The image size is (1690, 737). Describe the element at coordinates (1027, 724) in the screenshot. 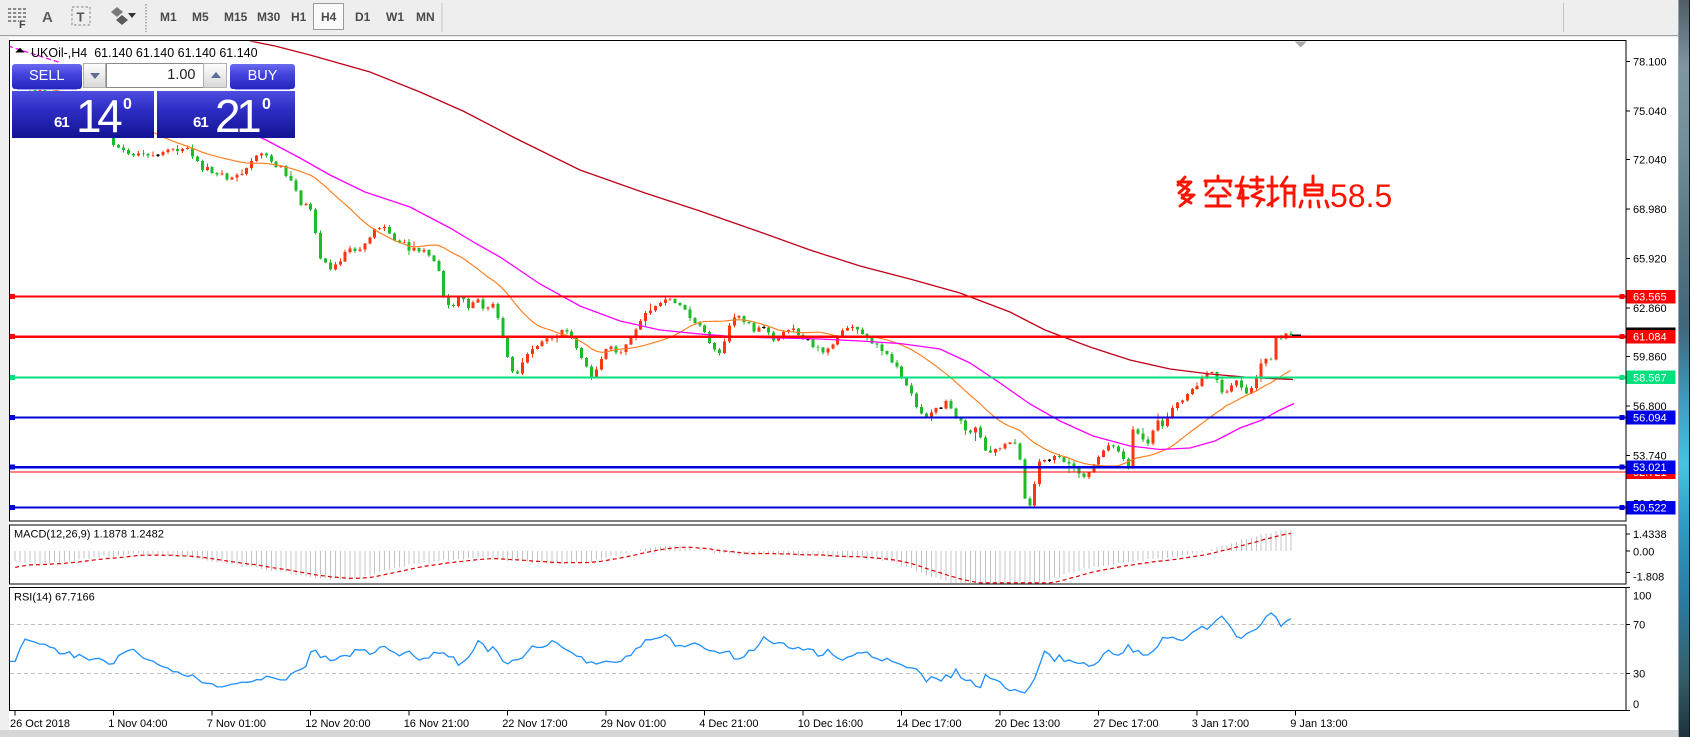

I see `svg-text: 20 Dec 13:00` at that location.